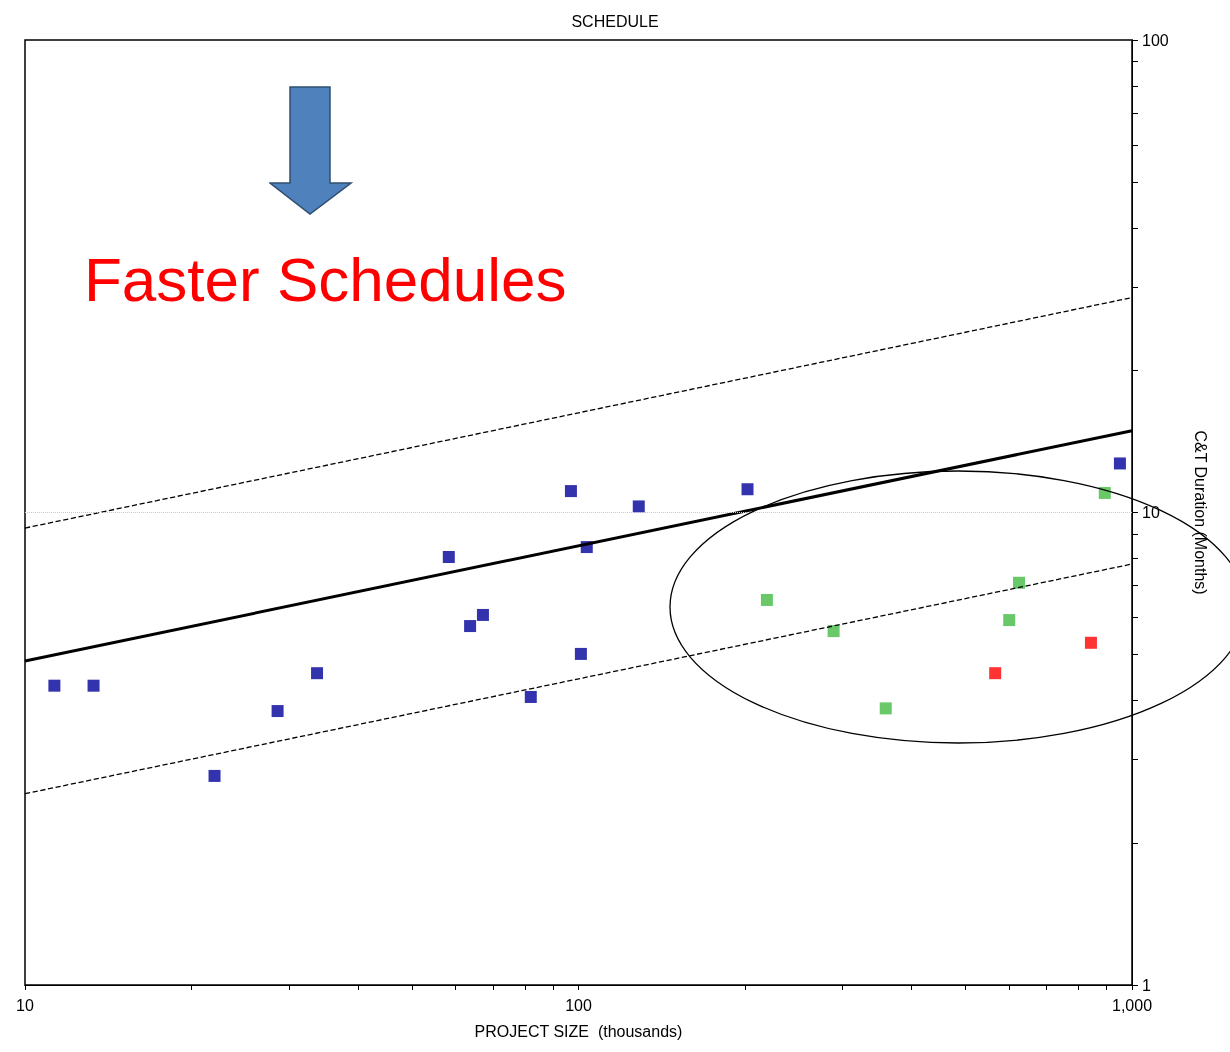 Image resolution: width=1230 pixels, height=1052 pixels. I want to click on x-tick-label: 10, so click(25, 1005).